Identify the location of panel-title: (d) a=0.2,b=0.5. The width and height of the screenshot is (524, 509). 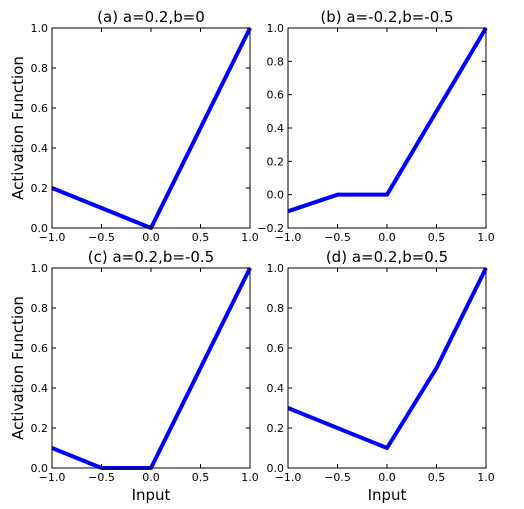
(387, 257).